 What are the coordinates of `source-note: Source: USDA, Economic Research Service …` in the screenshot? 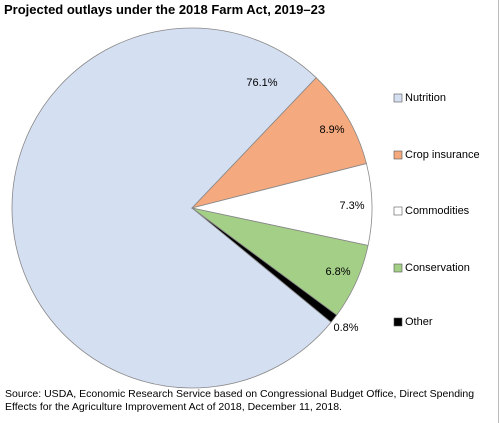 It's located at (240, 400).